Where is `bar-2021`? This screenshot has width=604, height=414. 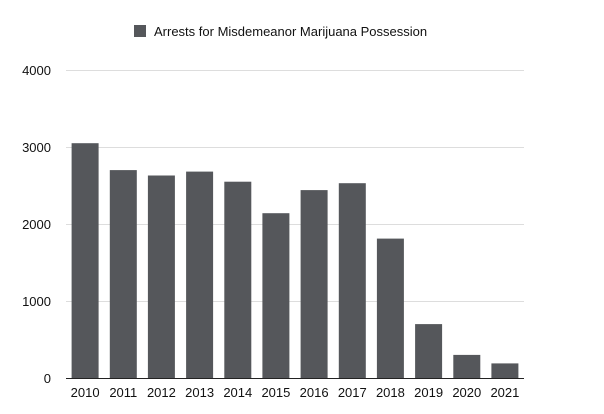
bar-2021 is located at coordinates (505, 370).